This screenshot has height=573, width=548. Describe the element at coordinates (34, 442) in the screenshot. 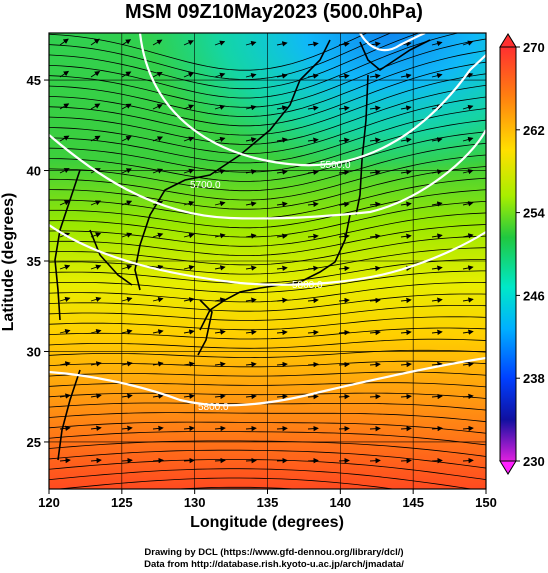

I see `y-tick-label: 25` at that location.